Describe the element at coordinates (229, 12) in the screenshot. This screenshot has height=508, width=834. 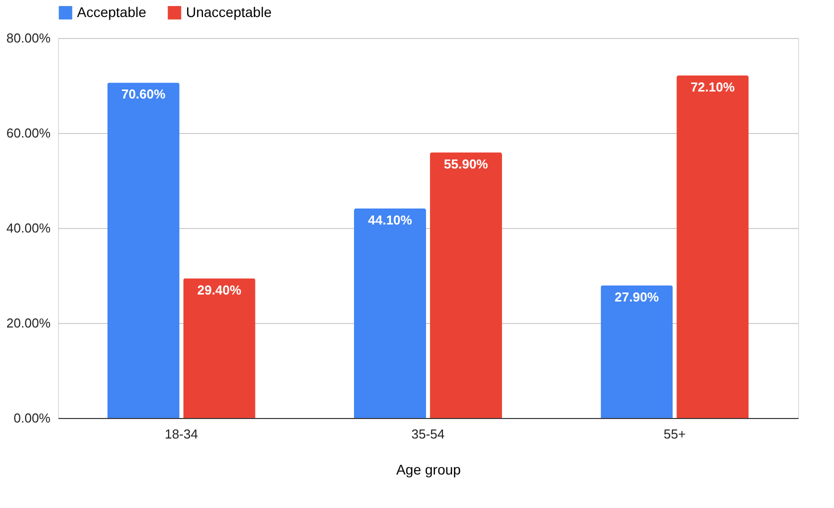
I see `legend-label: Unacceptable` at that location.